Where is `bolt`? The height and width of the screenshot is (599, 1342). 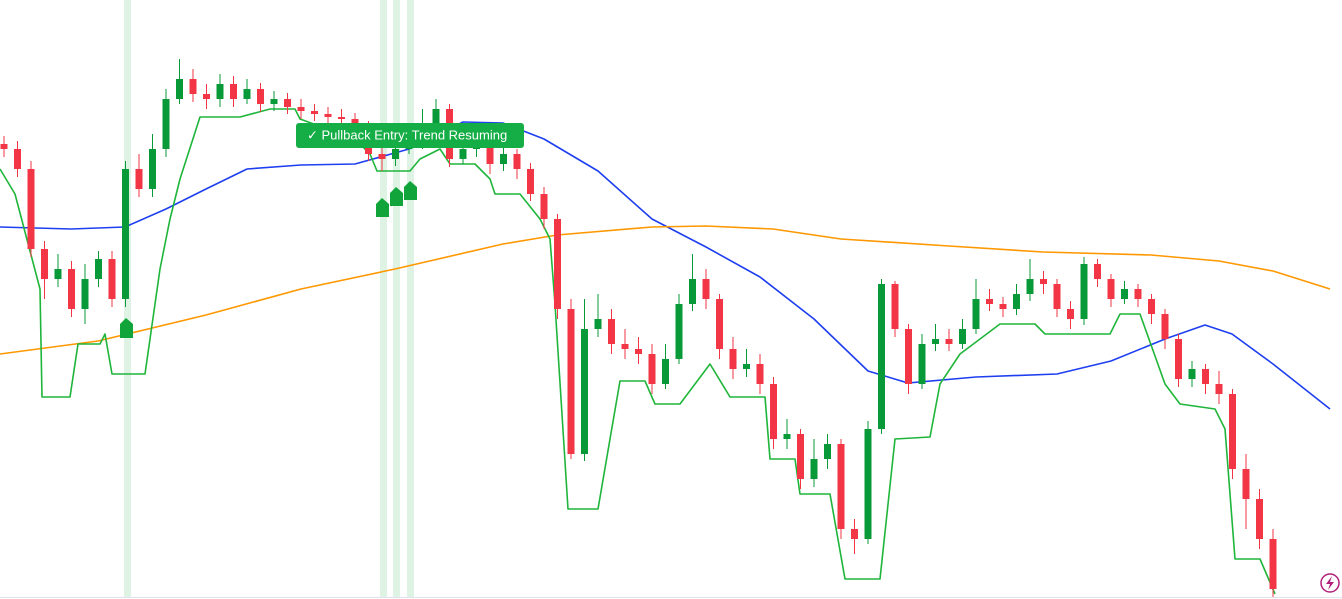
bolt is located at coordinates (1330, 583).